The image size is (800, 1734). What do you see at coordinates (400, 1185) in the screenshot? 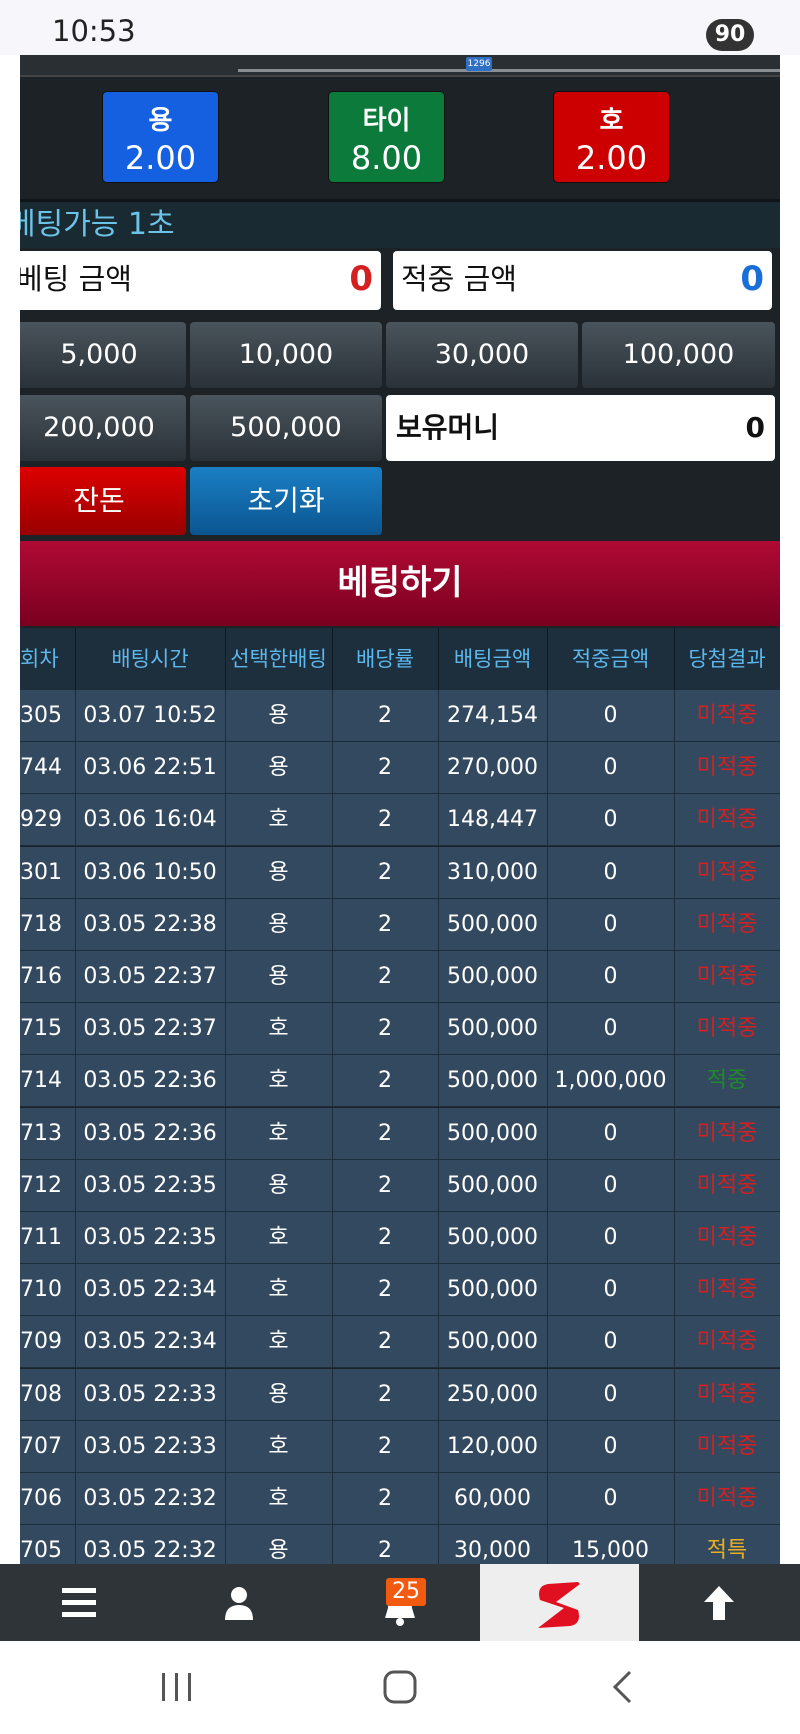
I see `table-row: 712 03.05 22:35 용 2 500,000 0 미적중` at bounding box center [400, 1185].